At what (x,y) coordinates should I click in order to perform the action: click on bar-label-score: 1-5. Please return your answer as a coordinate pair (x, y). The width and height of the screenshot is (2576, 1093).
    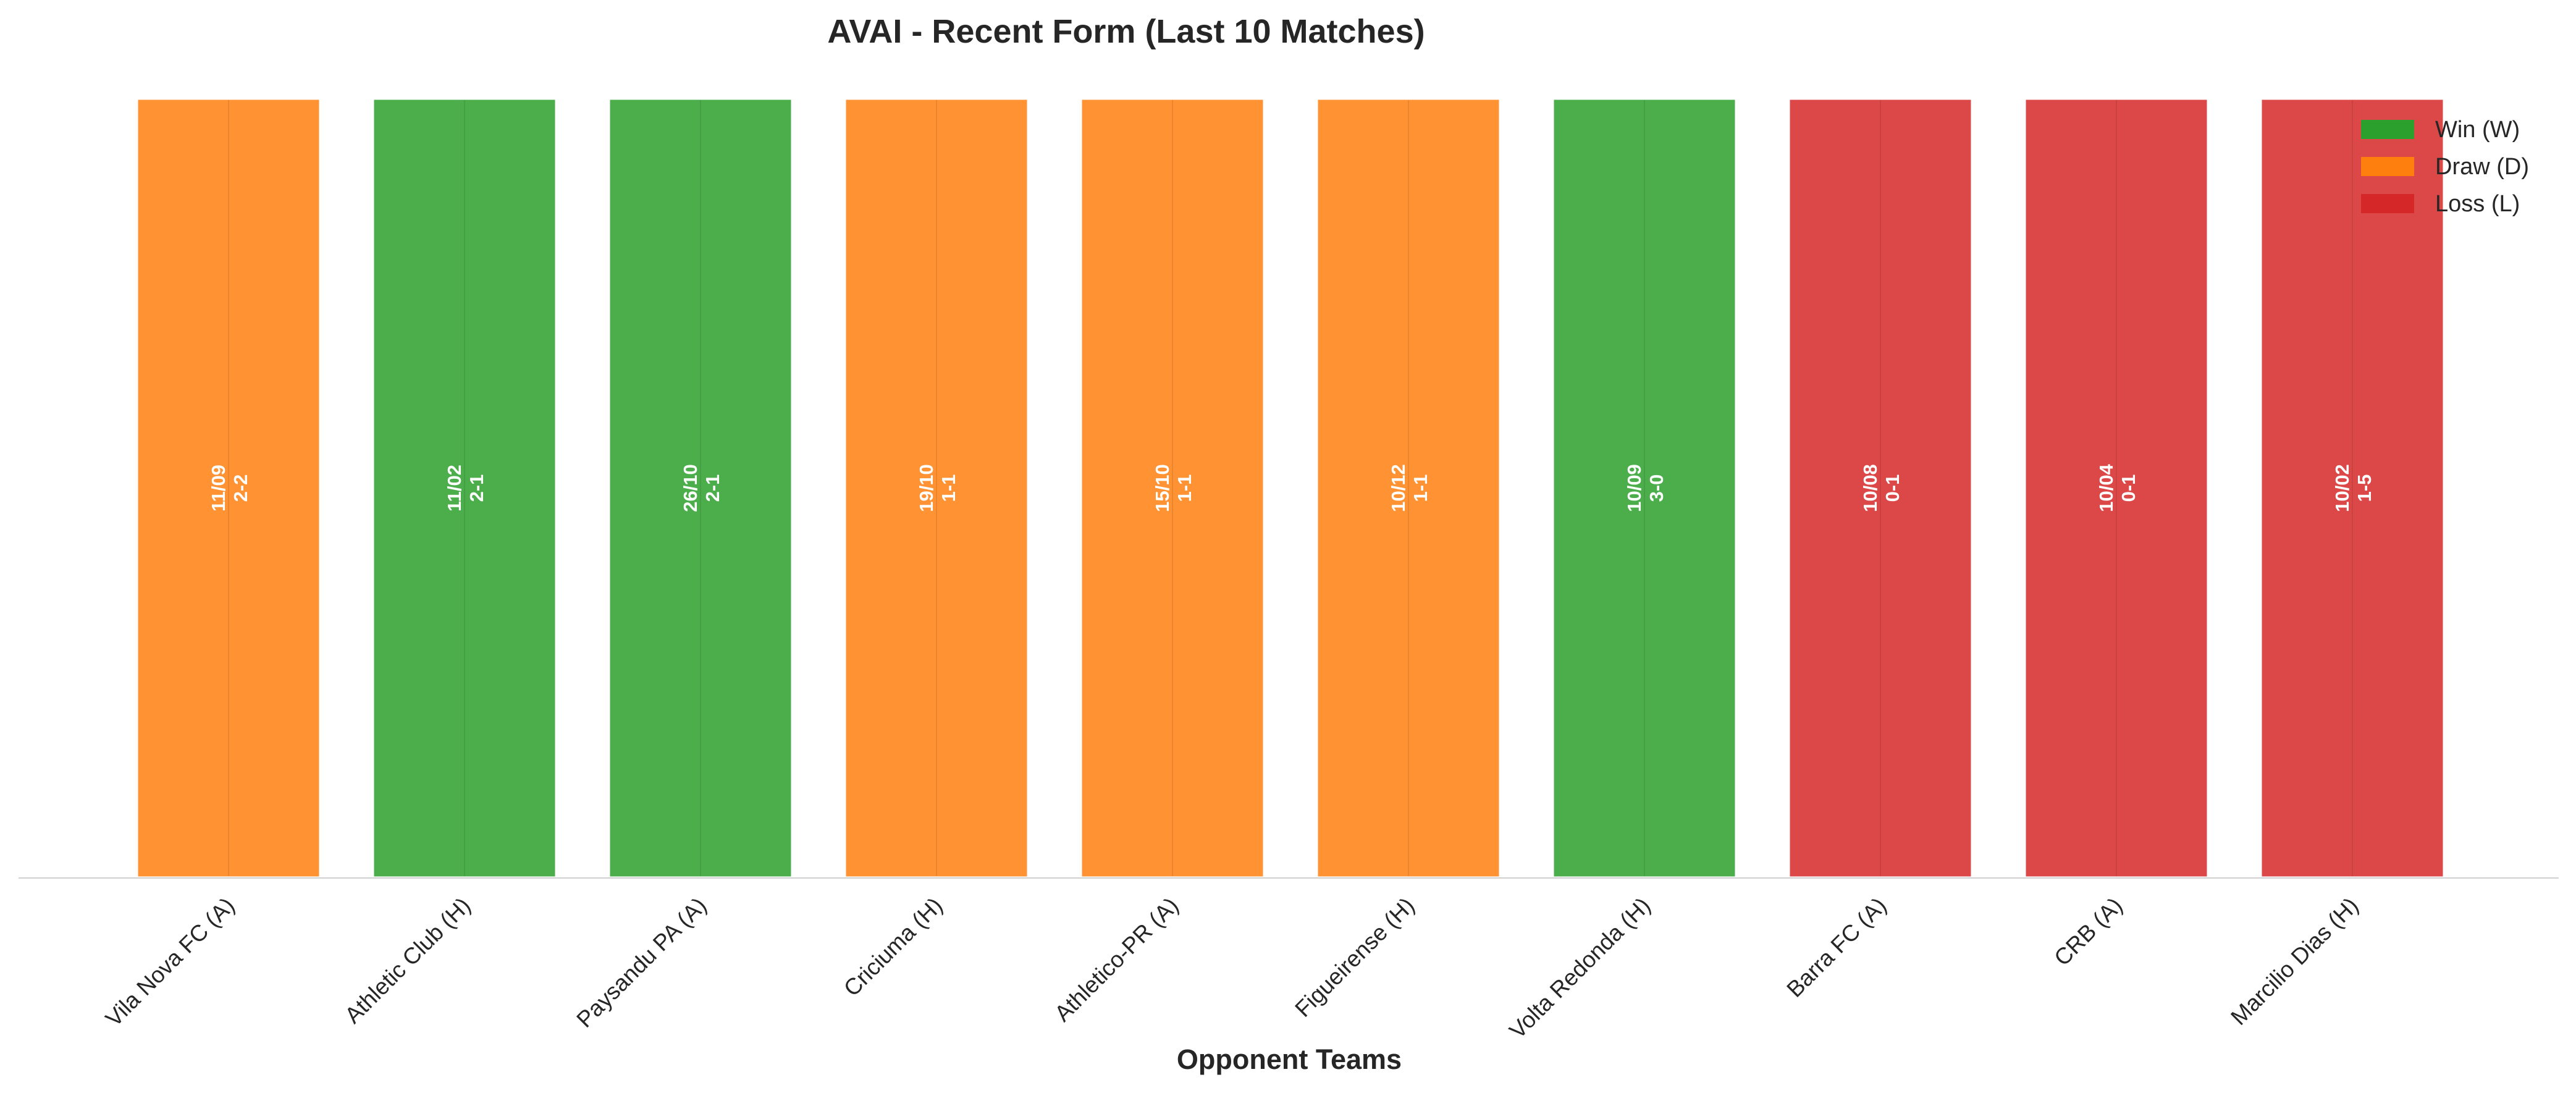
    Looking at the image, I should click on (2364, 489).